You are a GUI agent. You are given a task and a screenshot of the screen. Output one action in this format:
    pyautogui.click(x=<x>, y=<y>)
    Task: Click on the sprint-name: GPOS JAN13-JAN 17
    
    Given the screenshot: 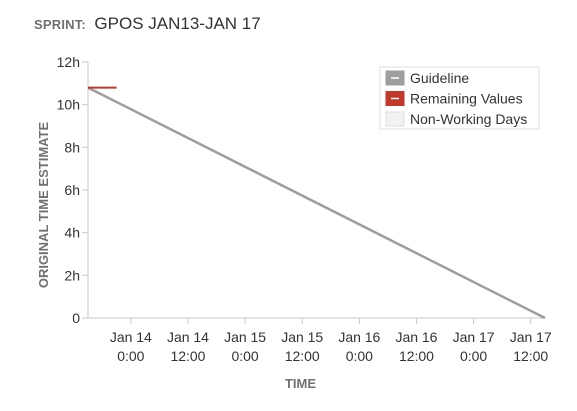 What is the action you would take?
    pyautogui.click(x=177, y=23)
    